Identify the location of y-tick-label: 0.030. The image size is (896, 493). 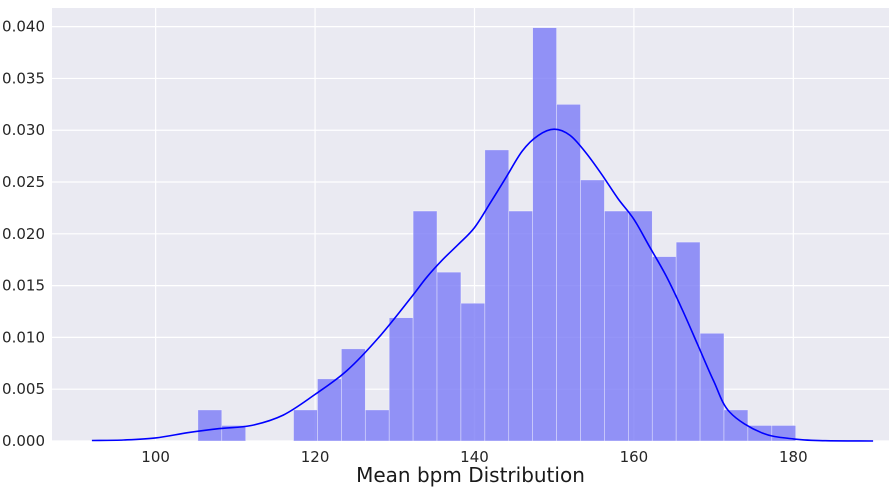
(23, 130).